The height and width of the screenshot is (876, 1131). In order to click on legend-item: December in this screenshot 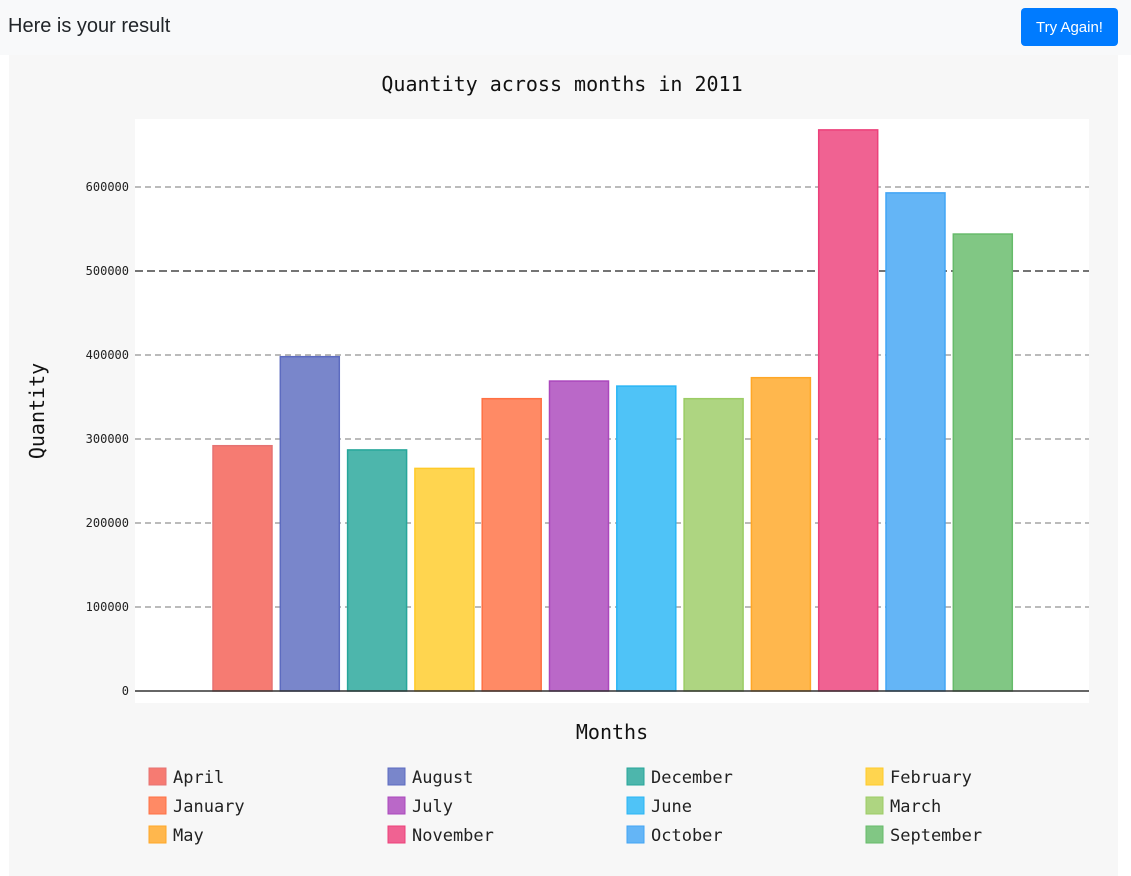, I will do `click(679, 777)`.